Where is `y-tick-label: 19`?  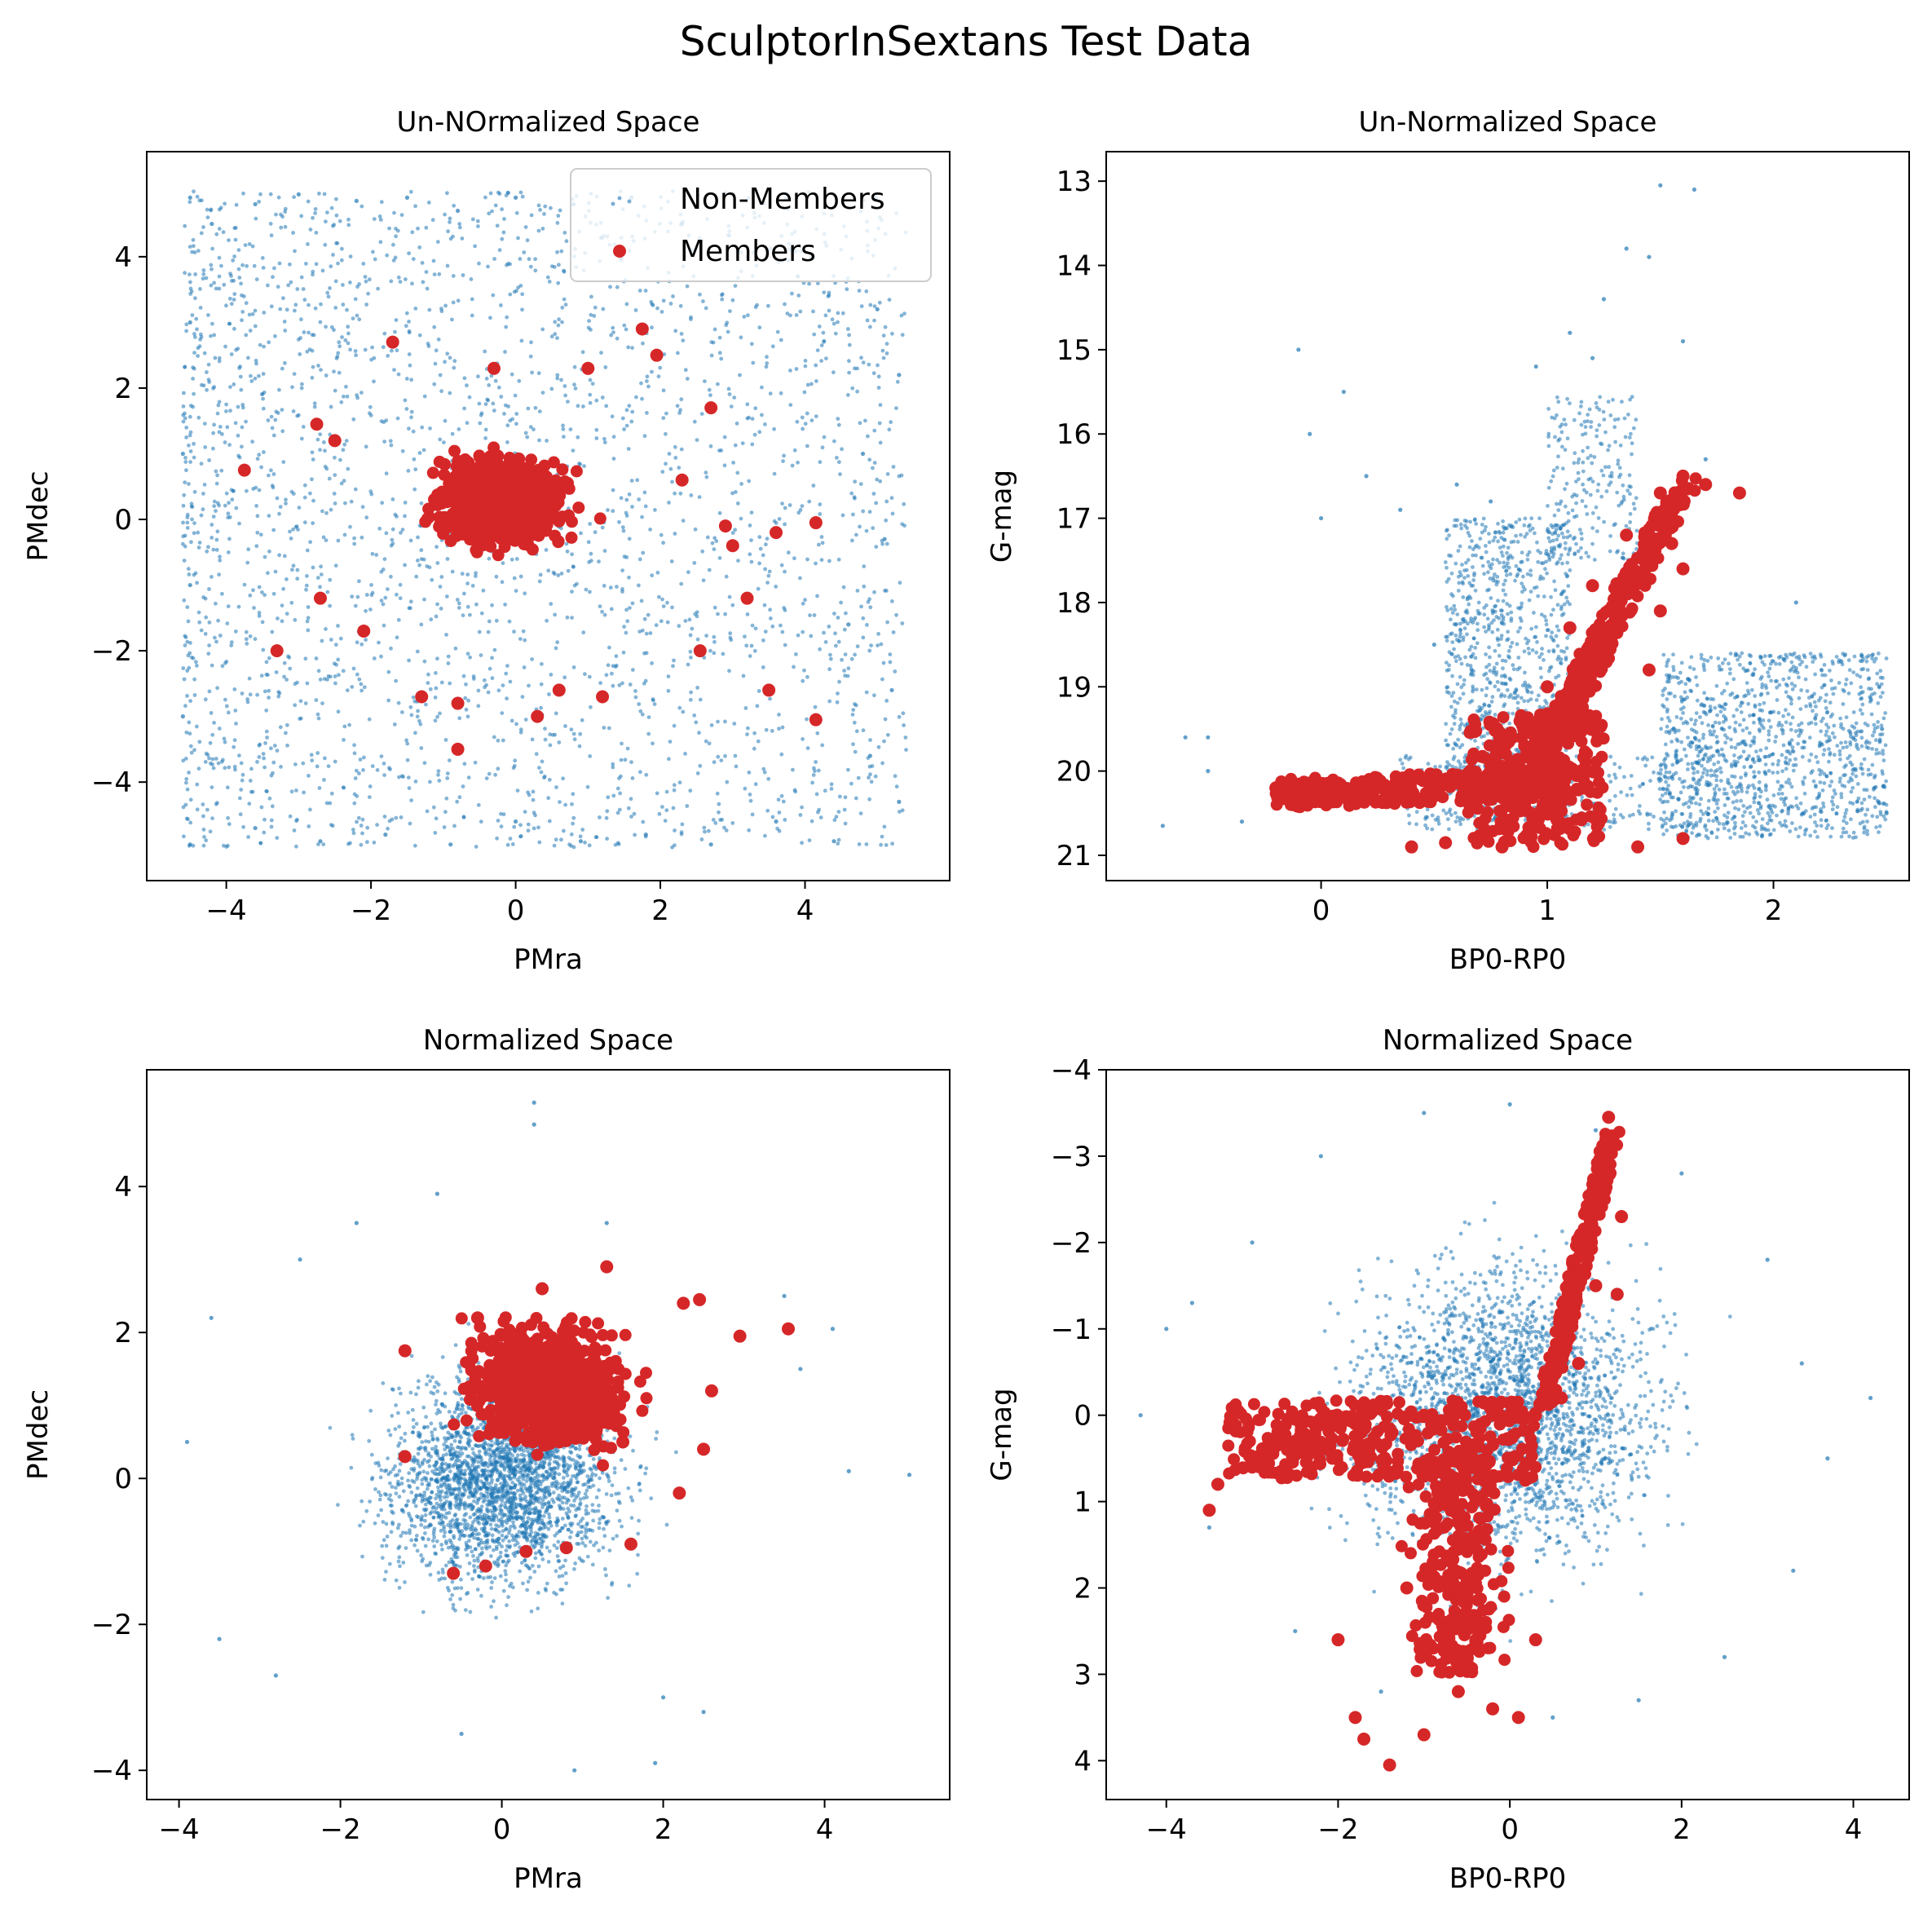
y-tick-label: 19 is located at coordinates (1074, 687).